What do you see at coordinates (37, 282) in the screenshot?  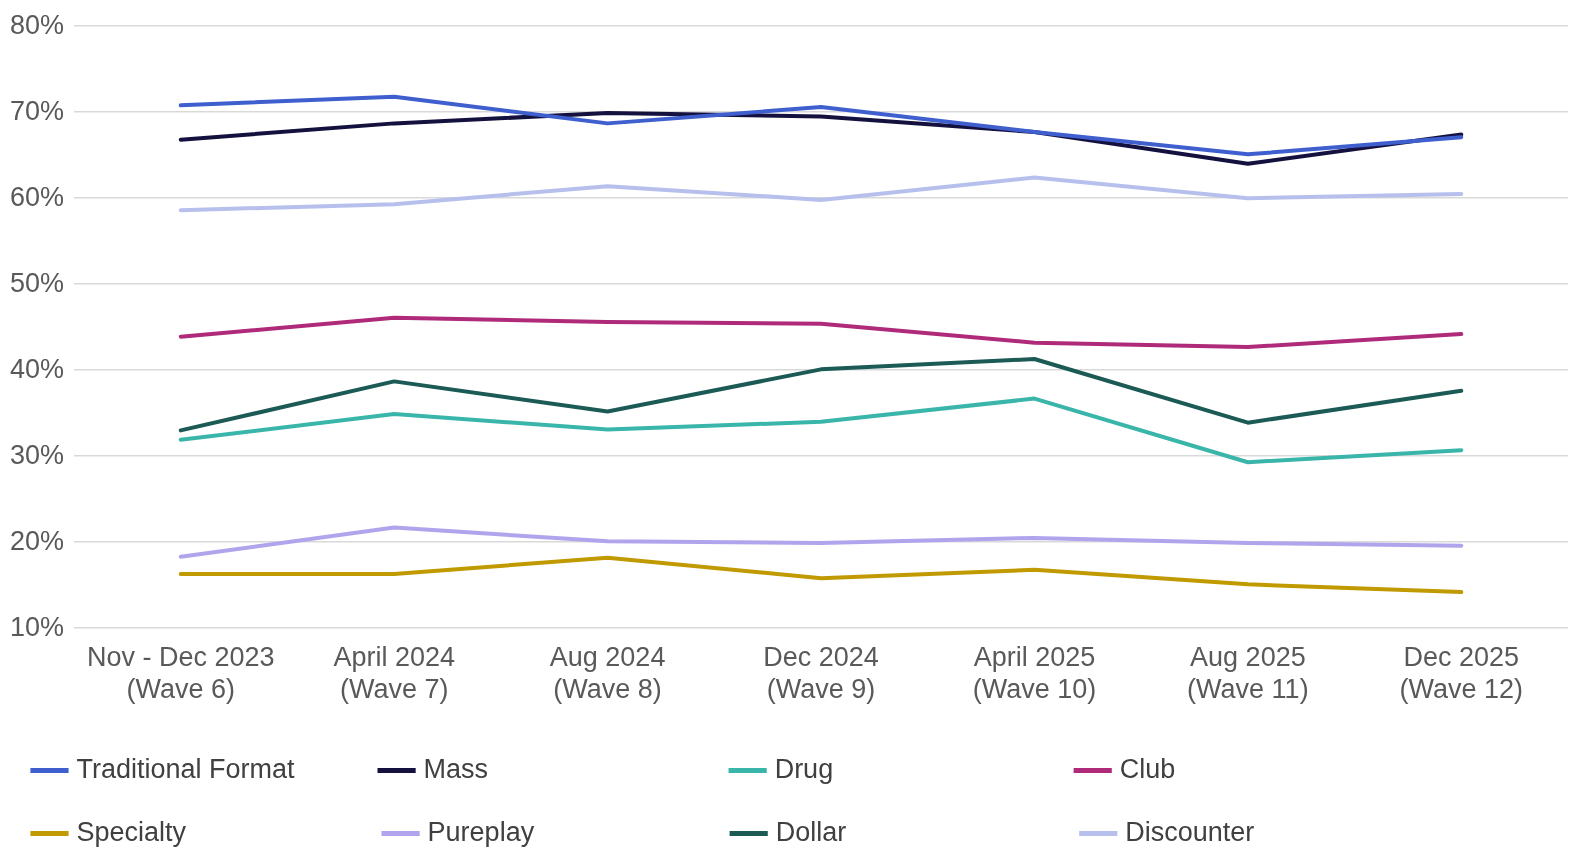 I see `y-tick-label: 50%` at bounding box center [37, 282].